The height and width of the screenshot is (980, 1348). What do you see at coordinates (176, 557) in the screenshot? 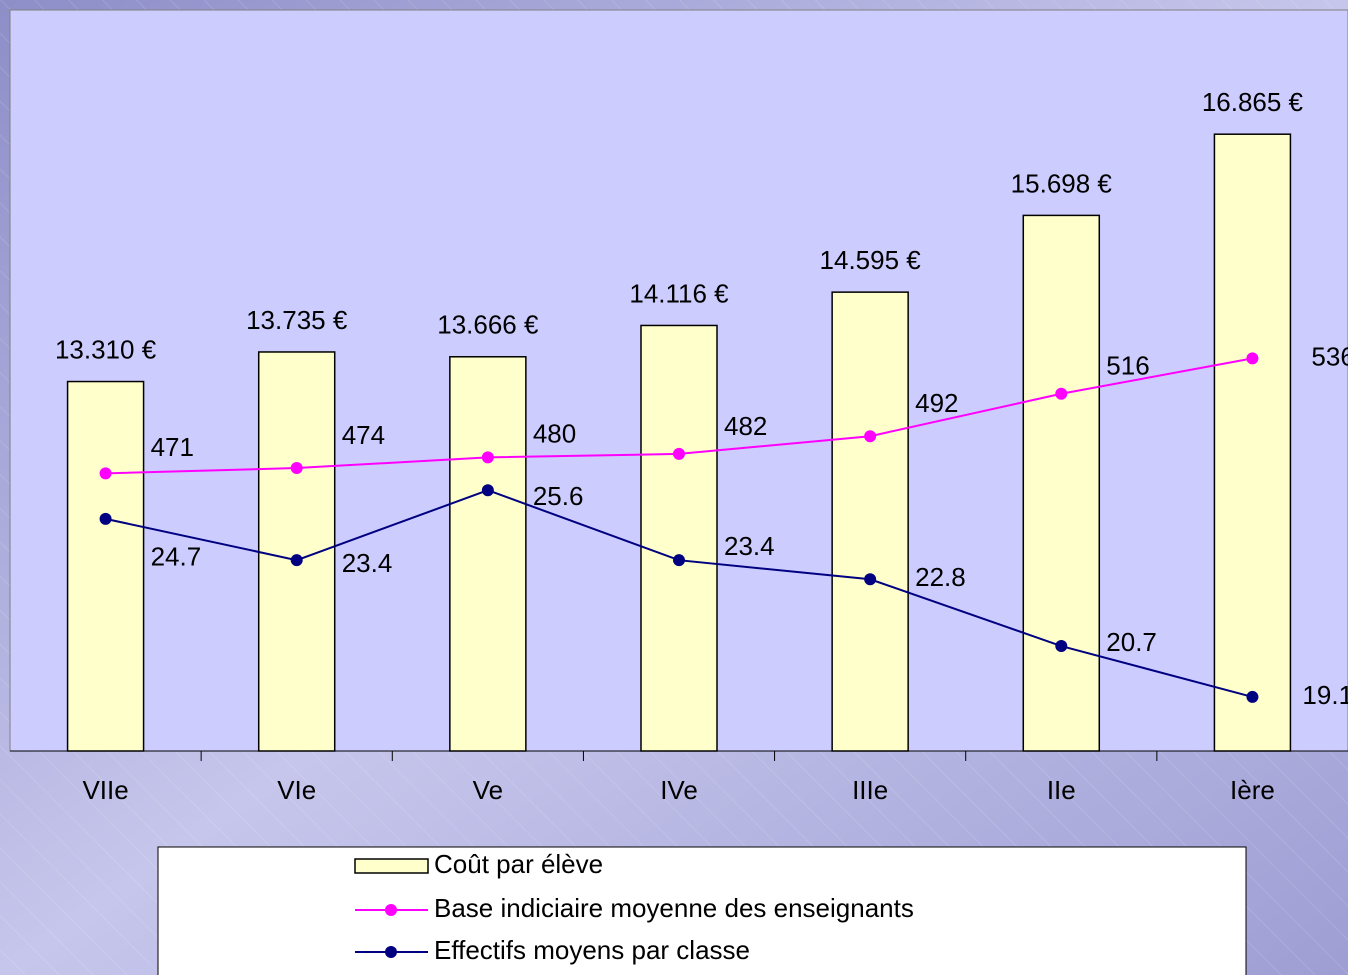
I see `data-label: 24.7` at bounding box center [176, 557].